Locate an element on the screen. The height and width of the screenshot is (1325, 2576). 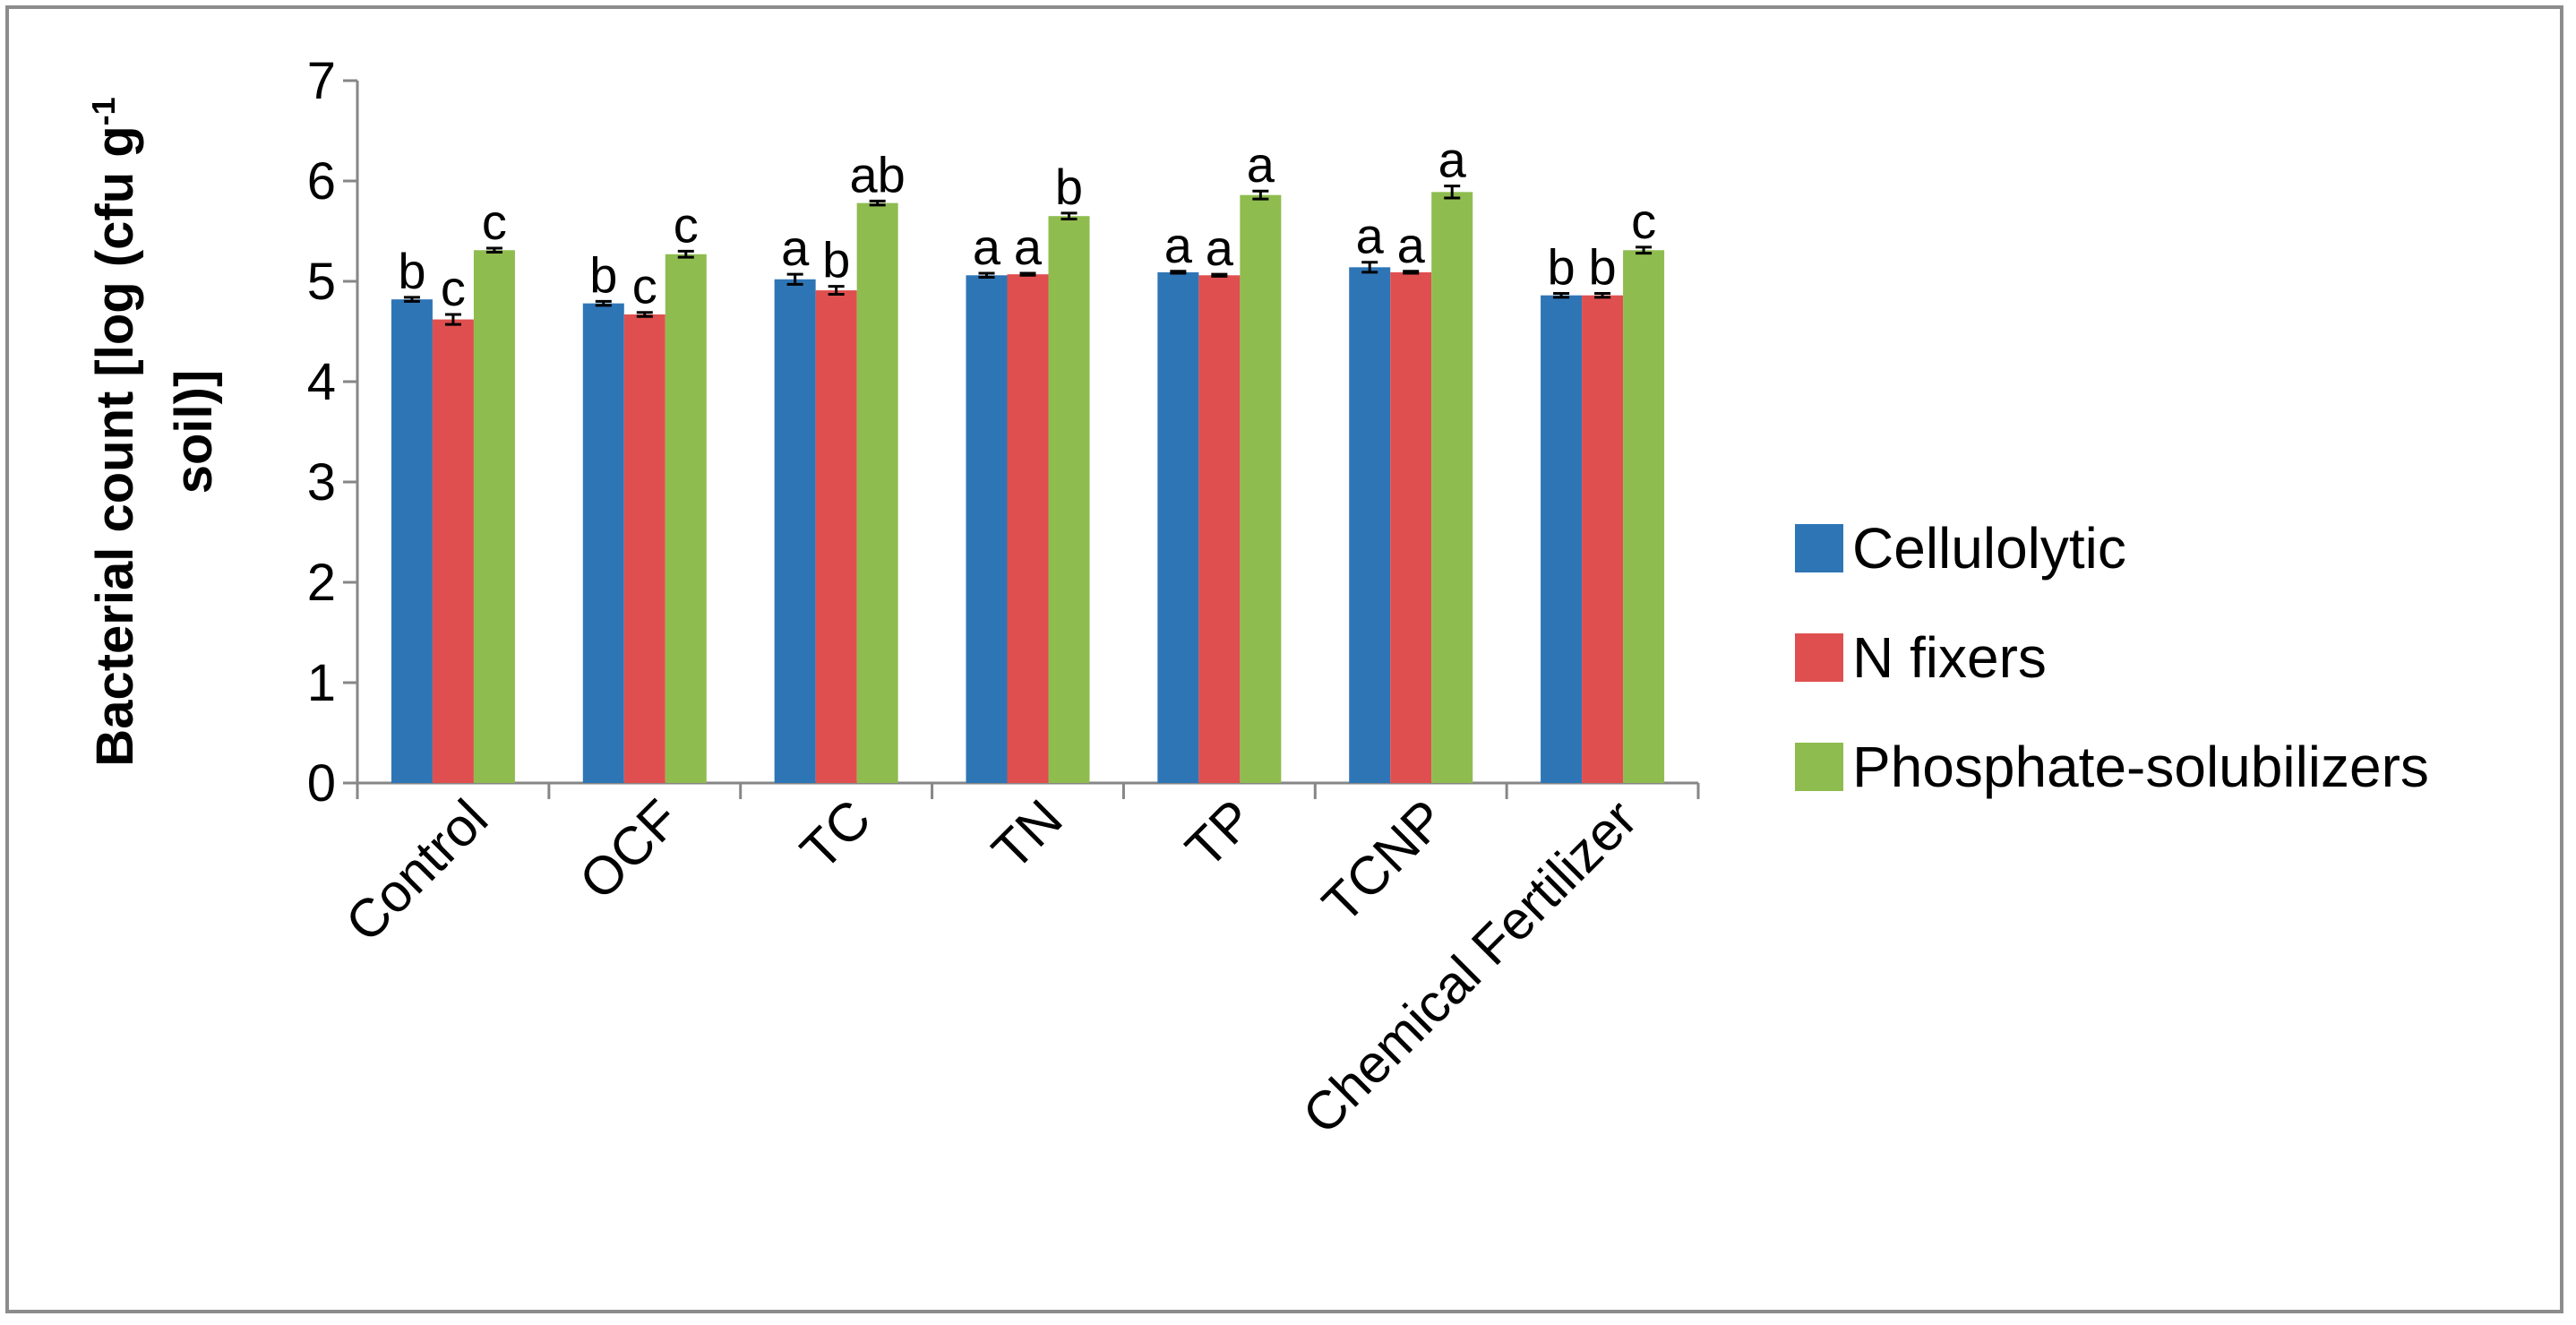
error-bars is located at coordinates (1028, 255).